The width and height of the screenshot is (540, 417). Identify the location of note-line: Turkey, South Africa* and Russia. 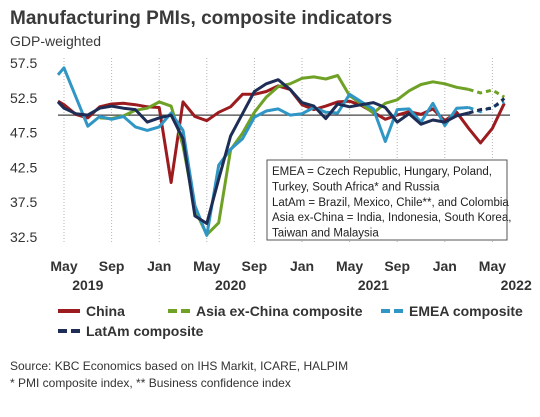
(356, 187).